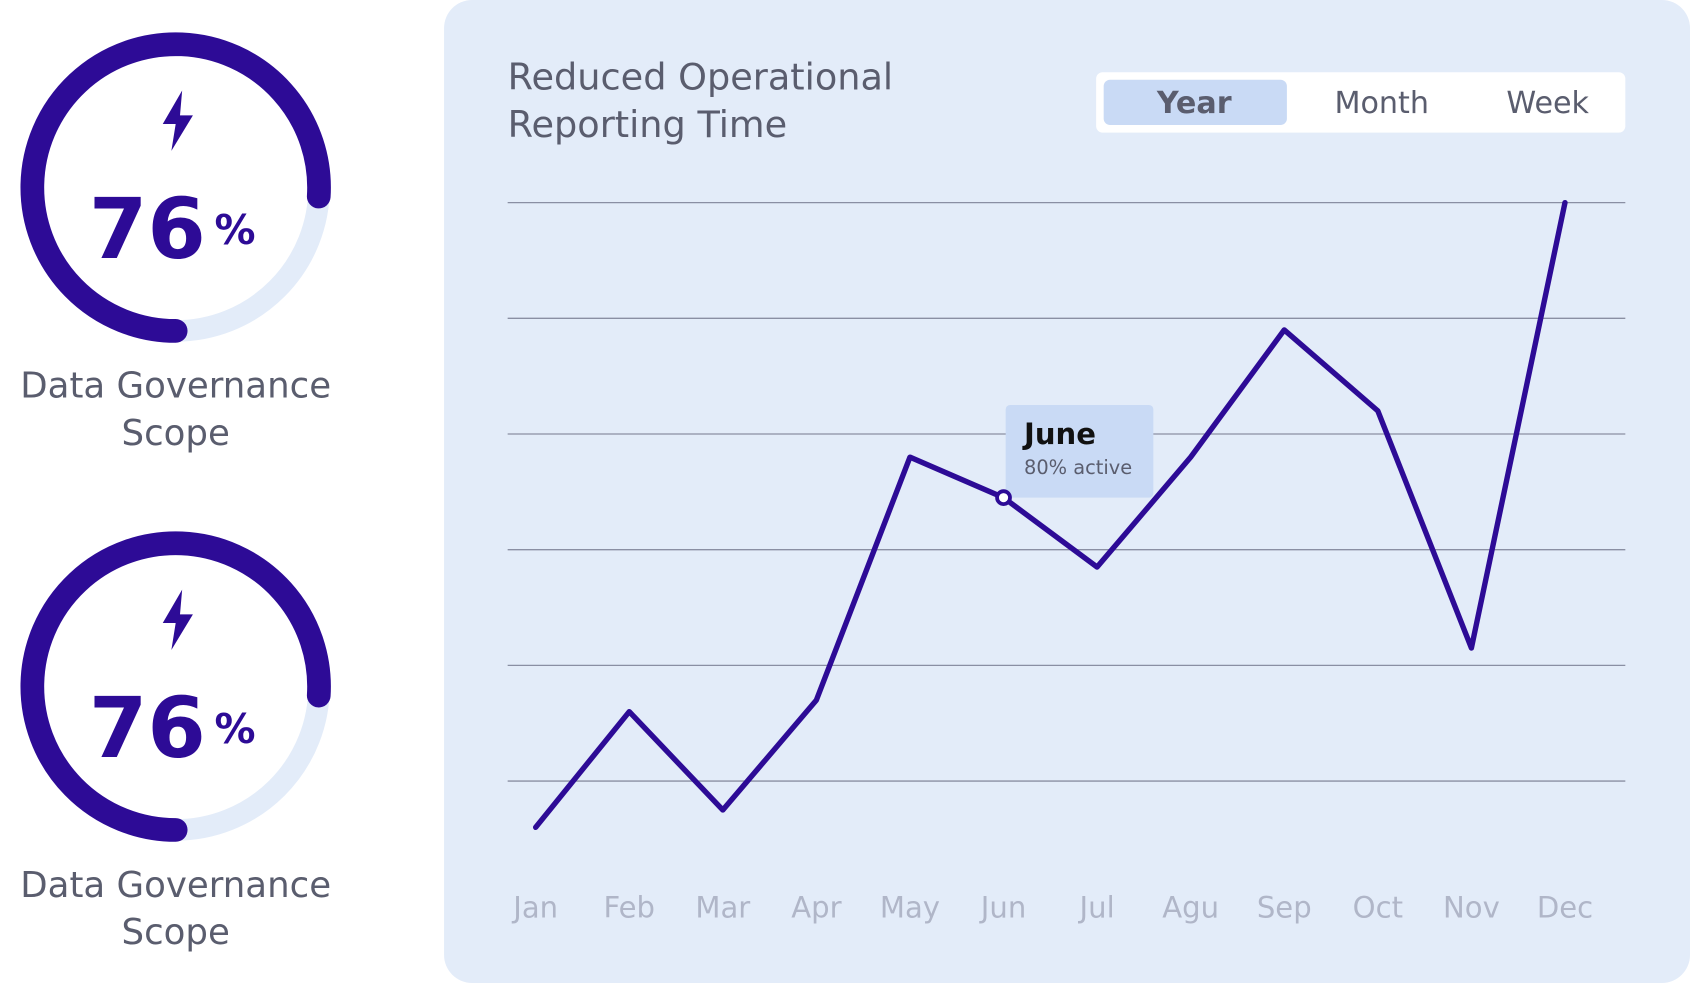  Describe the element at coordinates (1565, 908) in the screenshot. I see `x-tick-label: Dec` at that location.